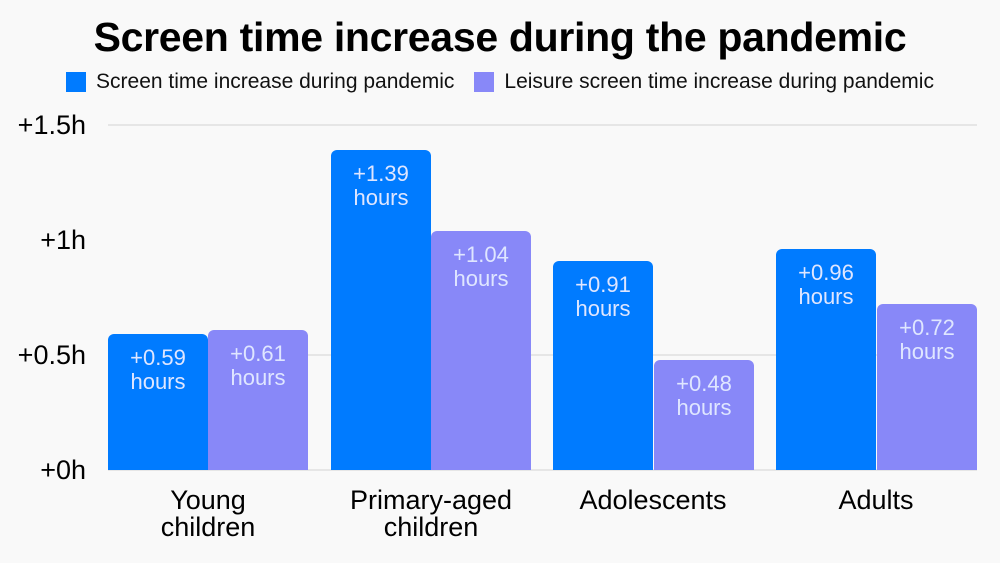  I want to click on bar-value: +1.39, so click(381, 173).